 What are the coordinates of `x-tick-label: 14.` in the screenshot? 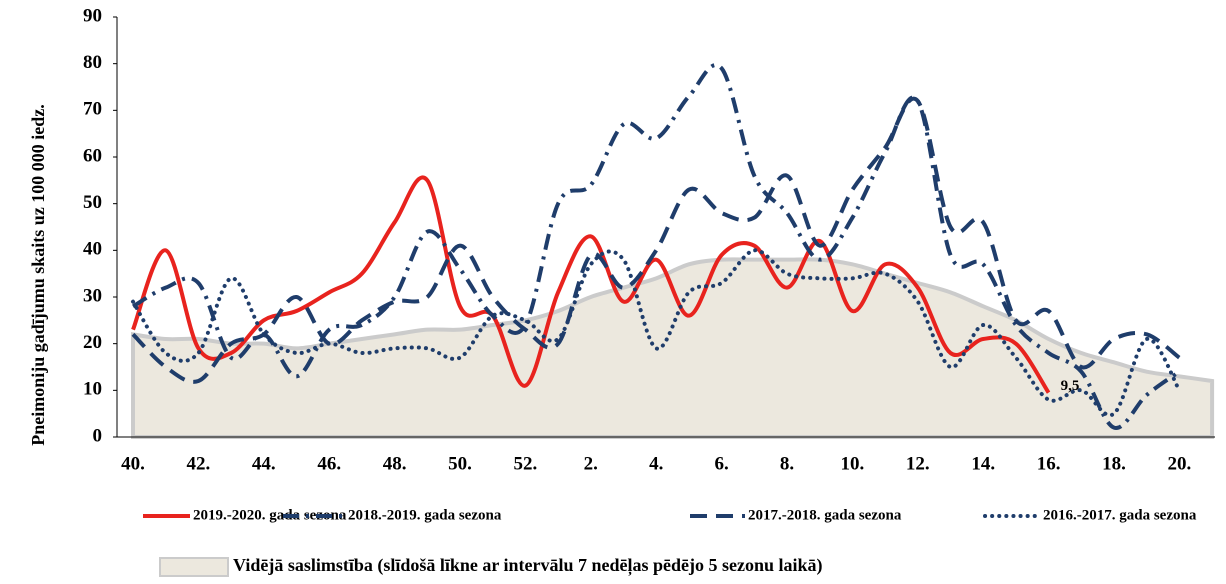 It's located at (983, 463).